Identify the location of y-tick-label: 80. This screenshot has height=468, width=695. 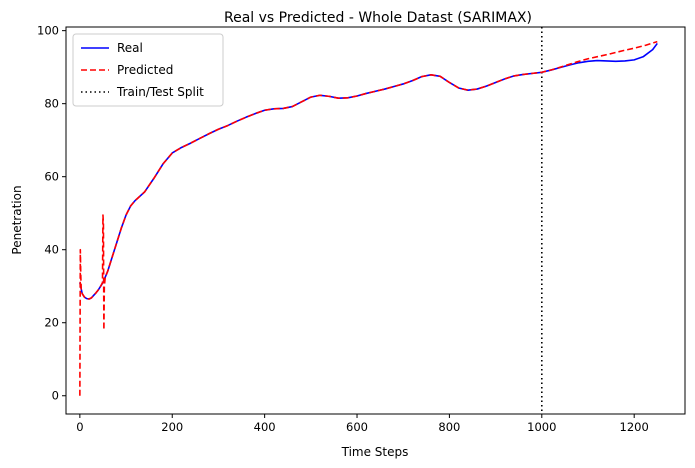
(51, 104).